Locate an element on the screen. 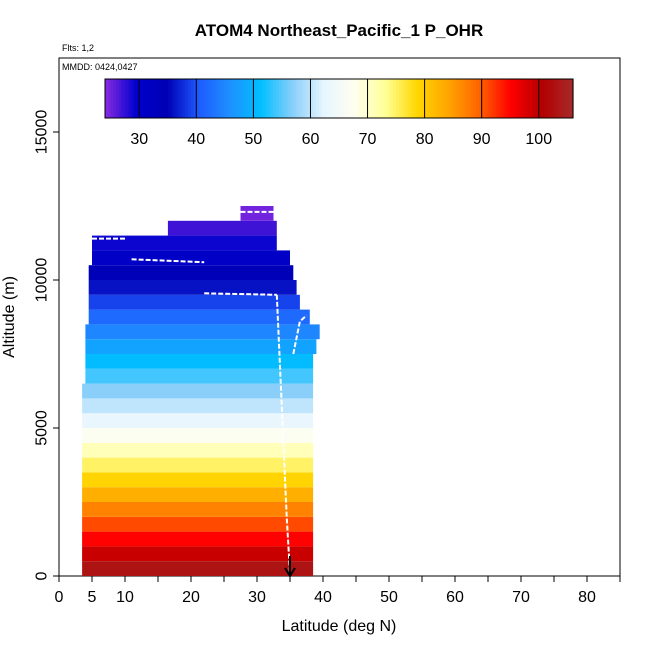 Image resolution: width=650 pixels, height=650 pixels. x-tick-label: 30 is located at coordinates (257, 597).